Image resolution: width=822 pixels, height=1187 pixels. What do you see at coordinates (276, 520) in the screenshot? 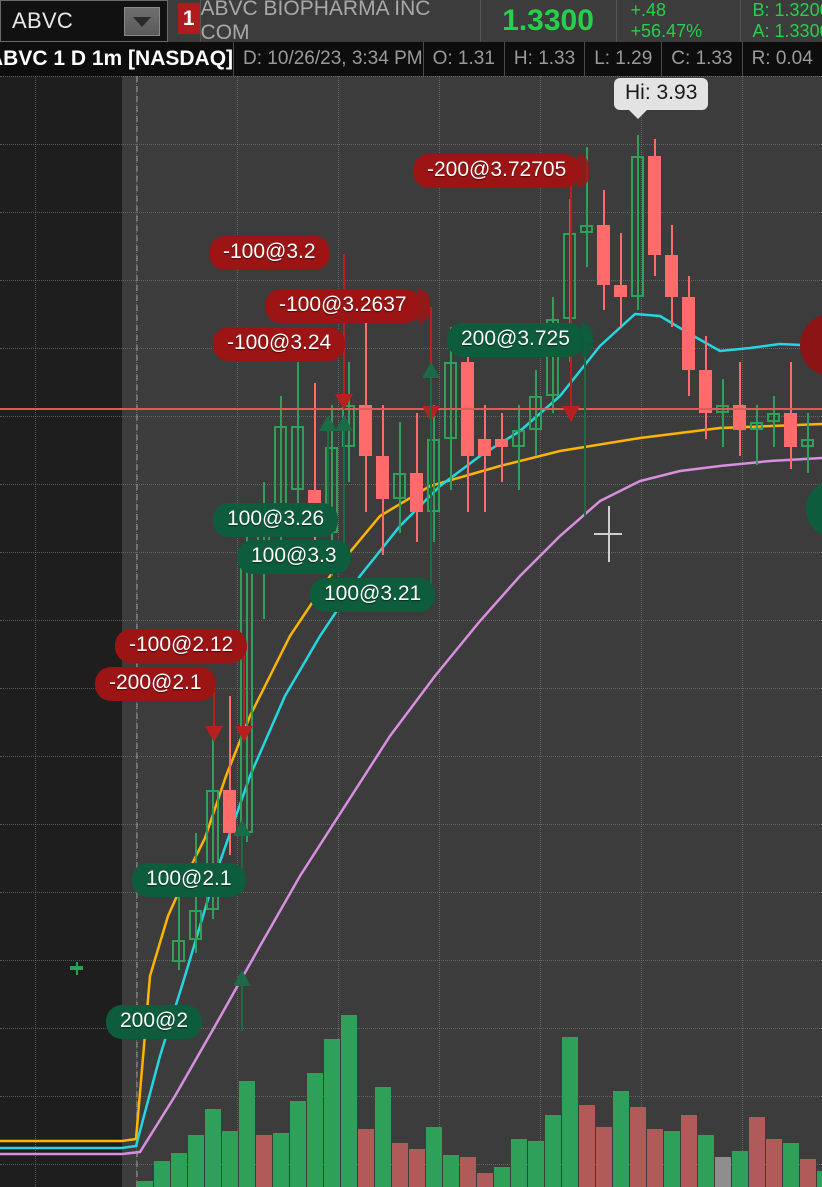
I see `trade-label-buy: 100@3.26` at bounding box center [276, 520].